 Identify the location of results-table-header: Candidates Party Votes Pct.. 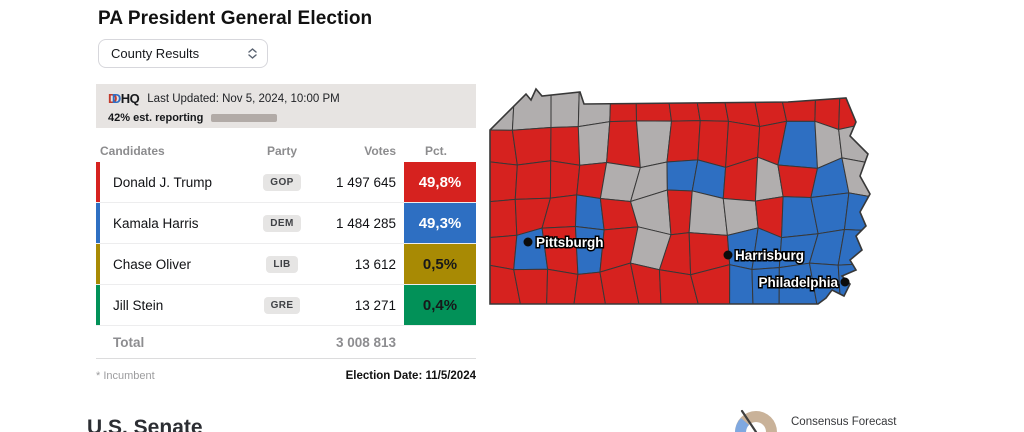
(286, 151).